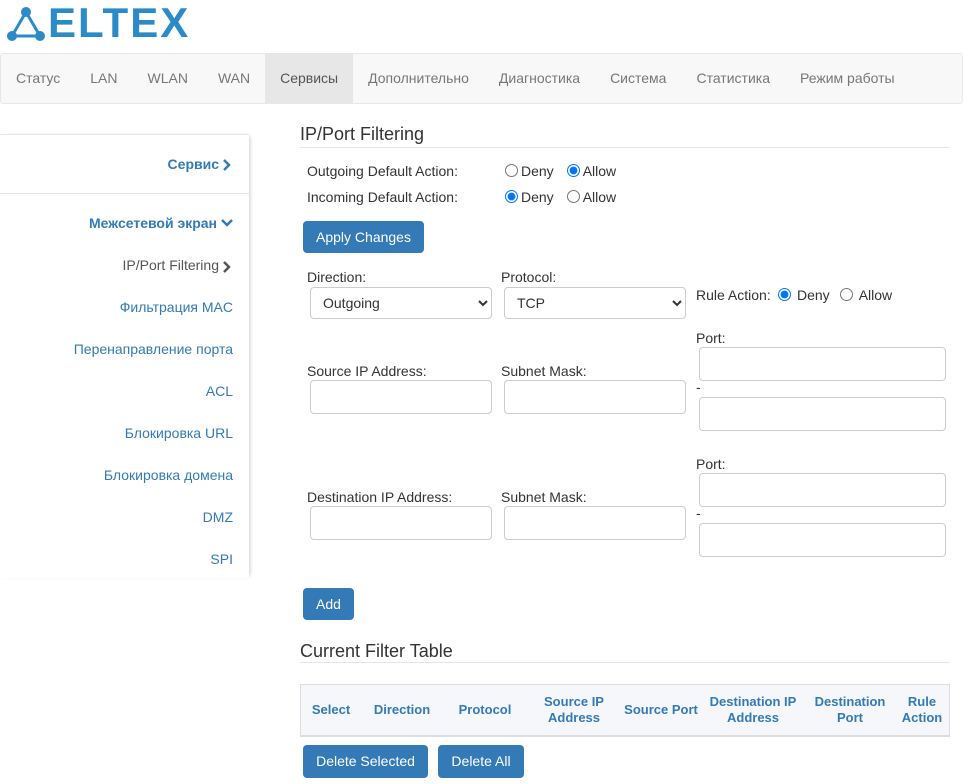 The image size is (963, 784). Describe the element at coordinates (574, 709) in the screenshot. I see `column-header: Source IP Address` at that location.